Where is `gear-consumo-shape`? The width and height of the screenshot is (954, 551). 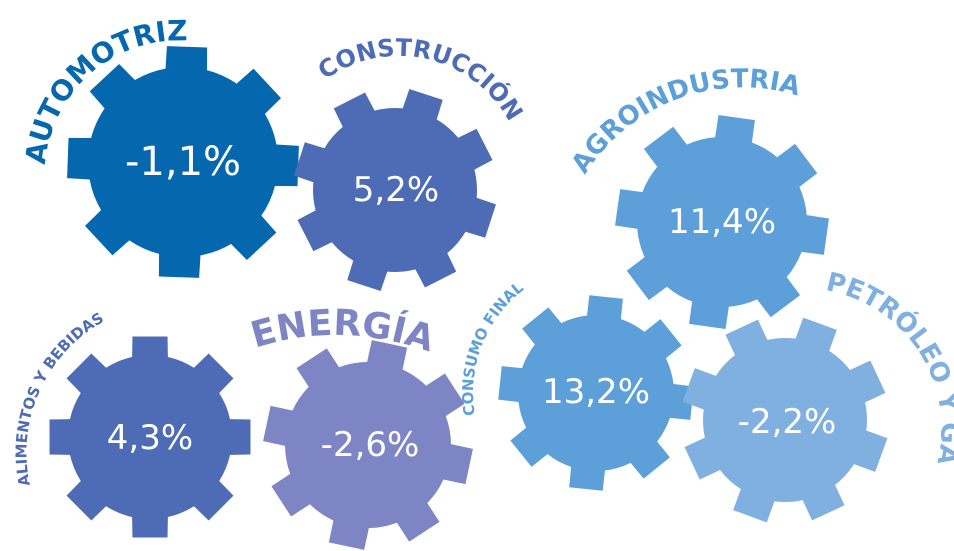 gear-consumo-shape is located at coordinates (596, 393).